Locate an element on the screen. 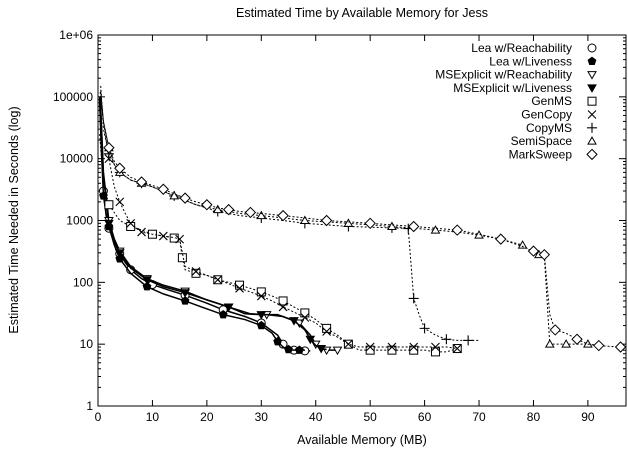 The width and height of the screenshot is (628, 454). legend-label: MSExplicit w/Reachability is located at coordinates (503, 75).